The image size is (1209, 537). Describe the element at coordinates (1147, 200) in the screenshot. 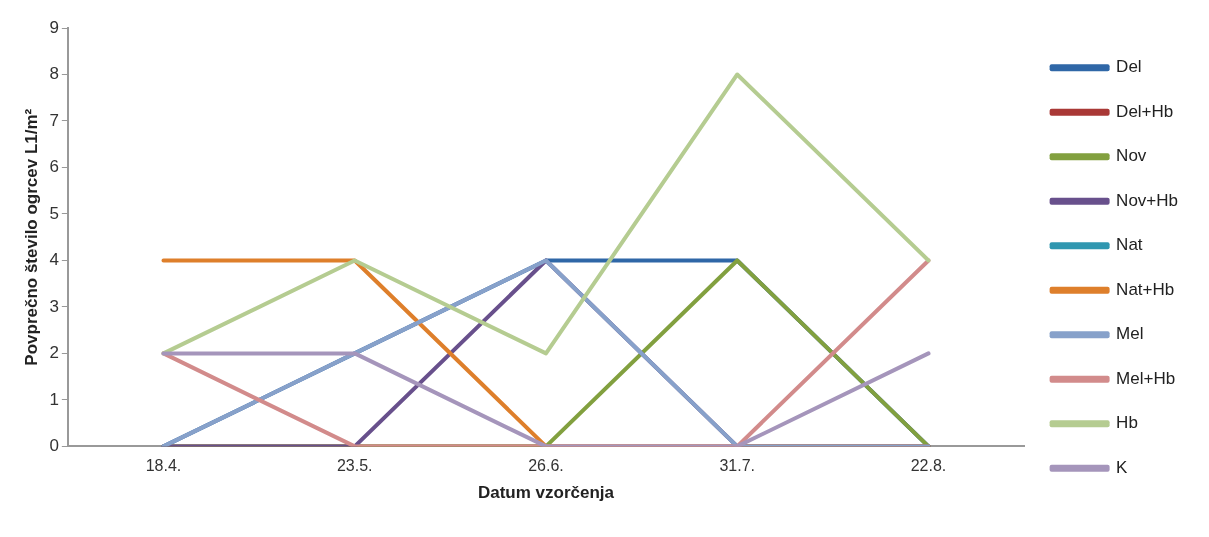

I see `legend-label: Nov+Hb` at that location.